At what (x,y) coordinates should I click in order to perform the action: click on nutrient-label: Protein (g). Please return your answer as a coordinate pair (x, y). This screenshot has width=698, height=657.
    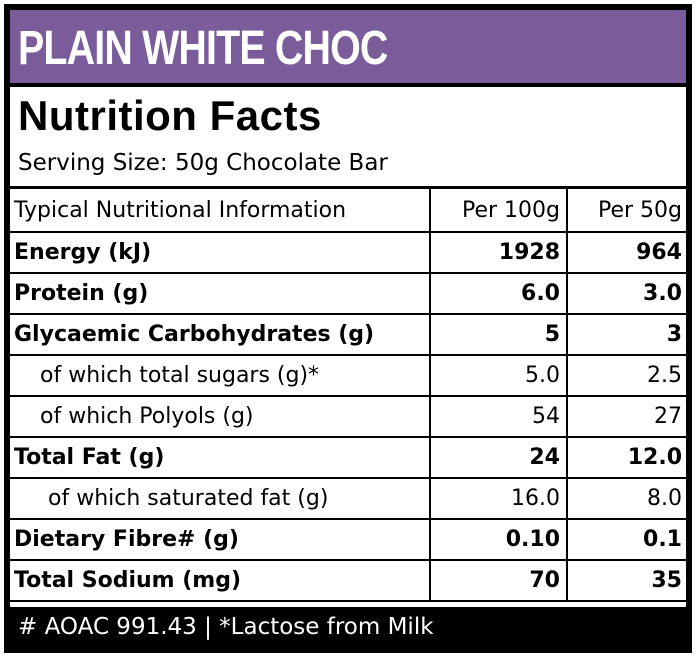
    Looking at the image, I should click on (220, 293).